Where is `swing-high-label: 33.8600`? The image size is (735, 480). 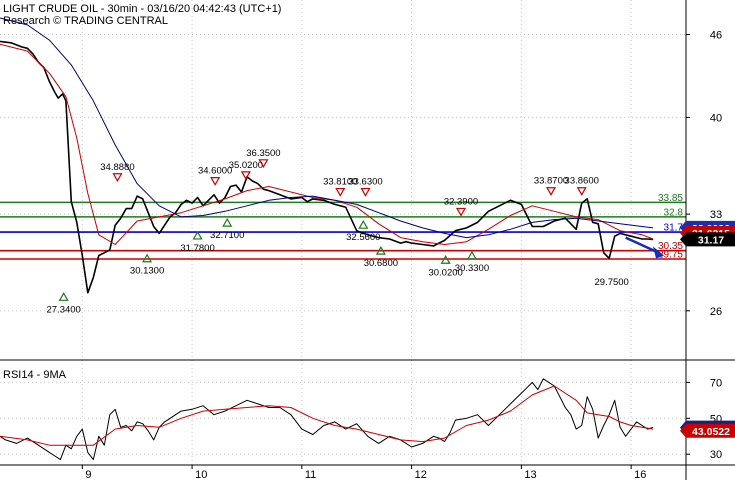 swing-high-label: 33.8600 is located at coordinates (582, 181).